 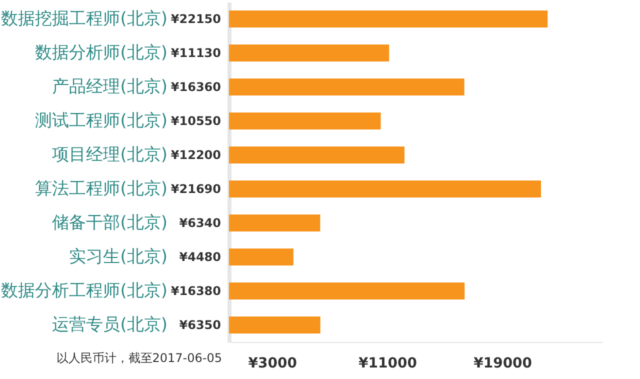 I want to click on y-tick-label: 运营专员(北京), so click(x=110, y=325).